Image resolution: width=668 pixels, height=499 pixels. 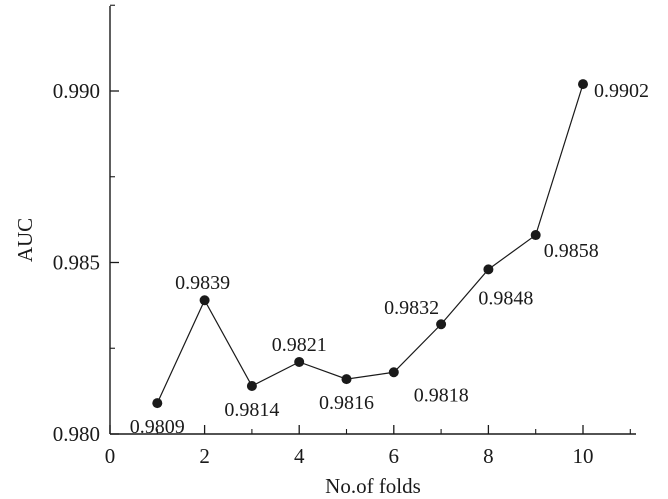 I want to click on data-label: 0.9816, so click(x=346, y=403).